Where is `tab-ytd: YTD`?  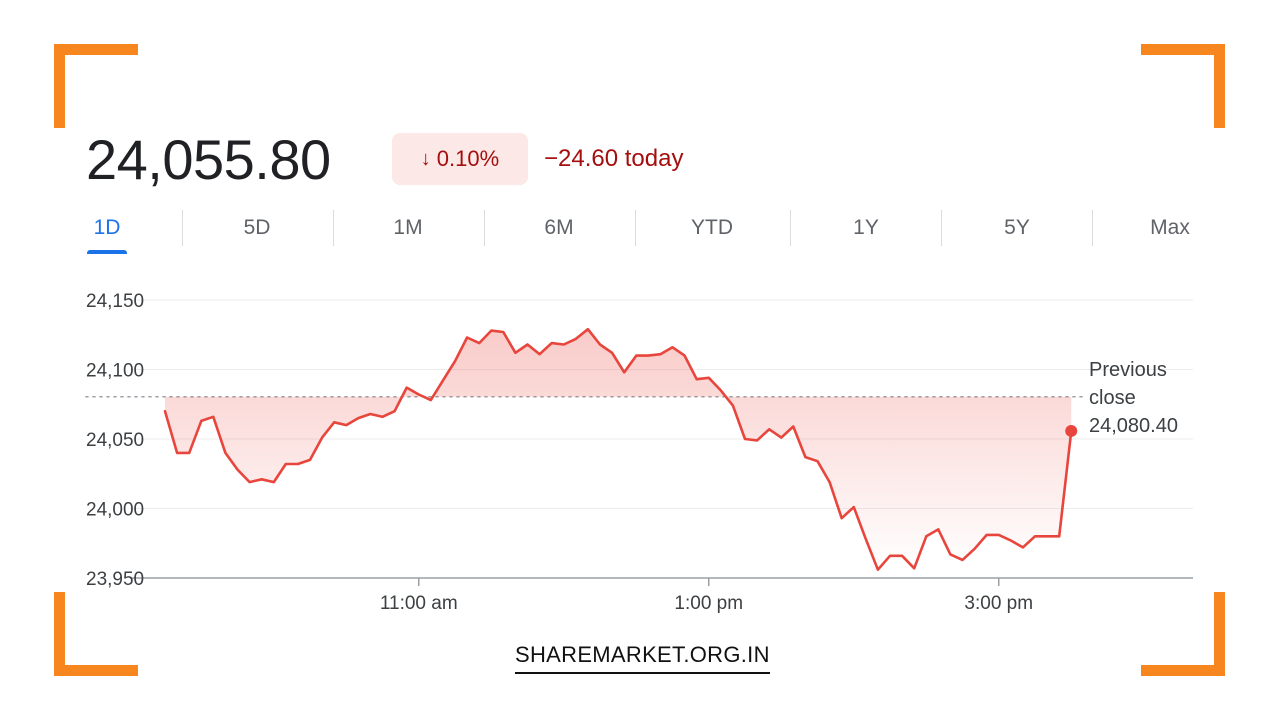
tab-ytd: YTD is located at coordinates (712, 227).